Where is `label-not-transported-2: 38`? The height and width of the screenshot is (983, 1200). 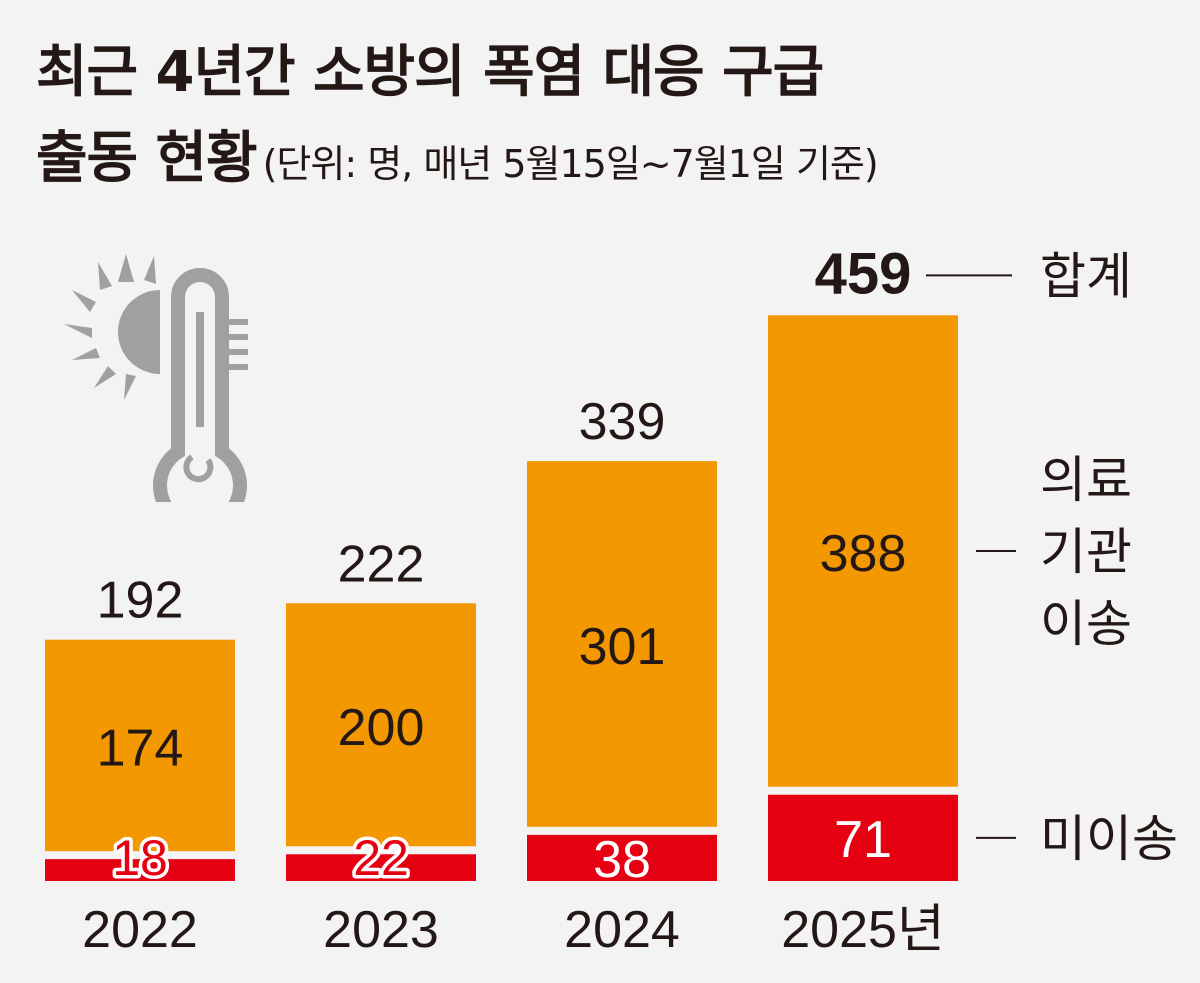
label-not-transported-2: 38 is located at coordinates (622, 860).